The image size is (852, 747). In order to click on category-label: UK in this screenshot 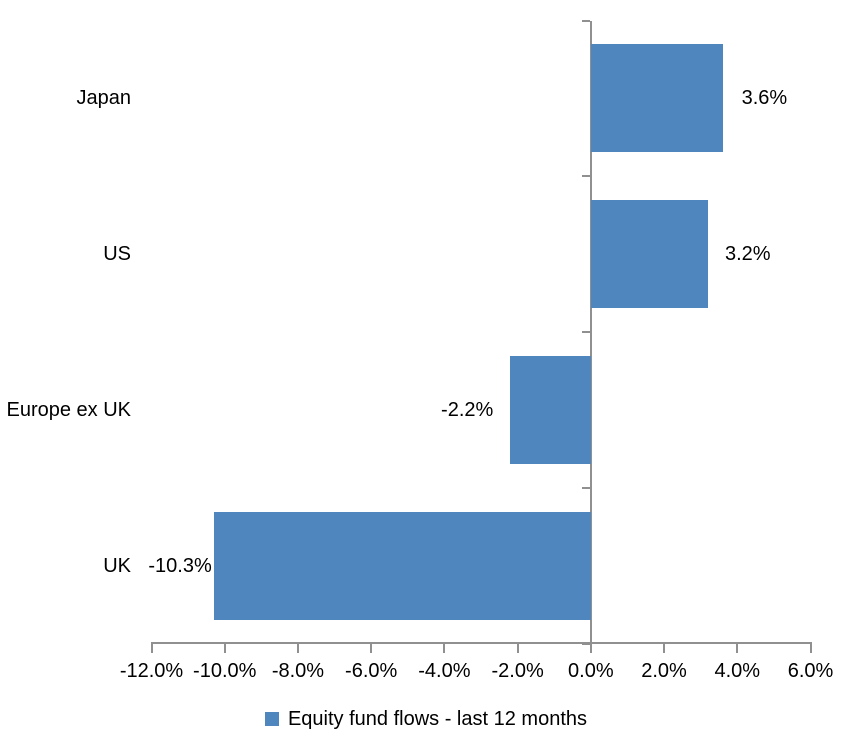, I will do `click(117, 565)`.